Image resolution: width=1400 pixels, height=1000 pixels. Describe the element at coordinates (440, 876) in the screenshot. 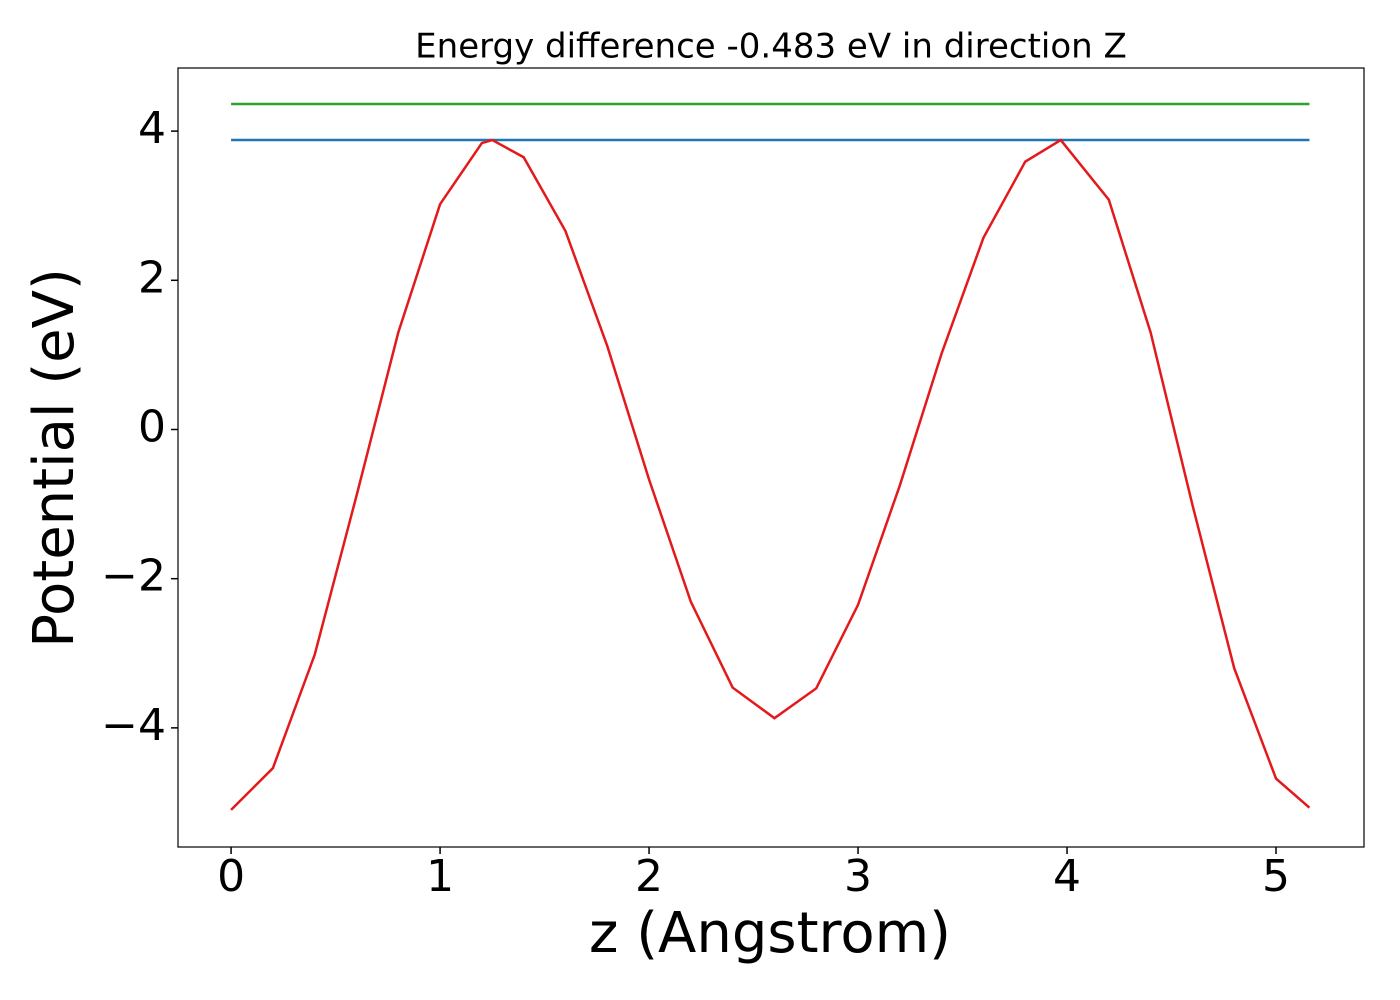

I see `x-tick-label: 1` at that location.